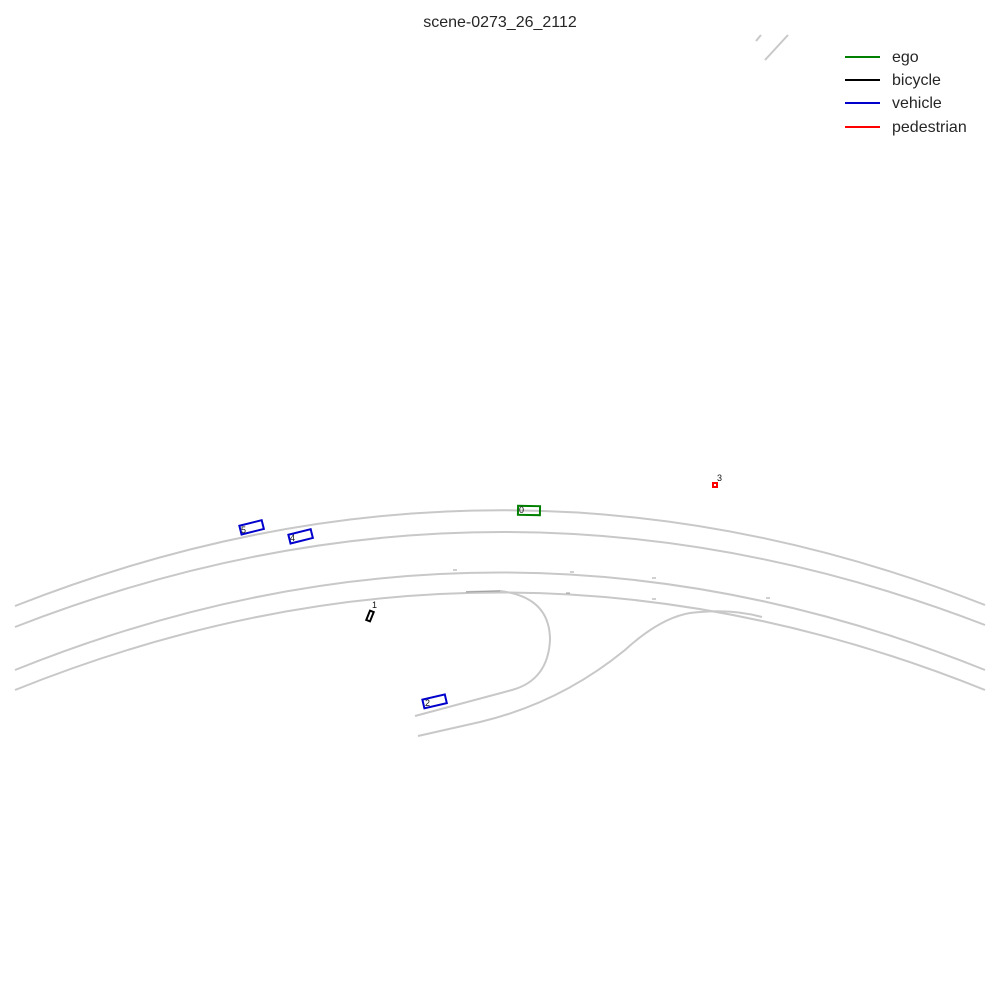 Image resolution: width=1000 pixels, height=1000 pixels. I want to click on legend-item-vehicle: vehicle, so click(893, 103).